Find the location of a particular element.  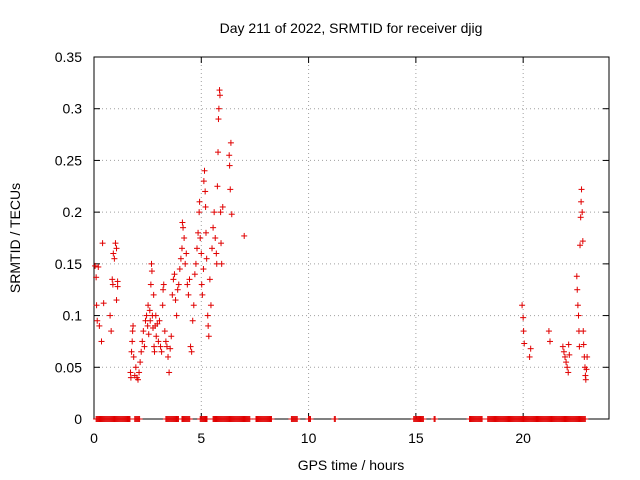

x-tick-label: 20 is located at coordinates (523, 438).